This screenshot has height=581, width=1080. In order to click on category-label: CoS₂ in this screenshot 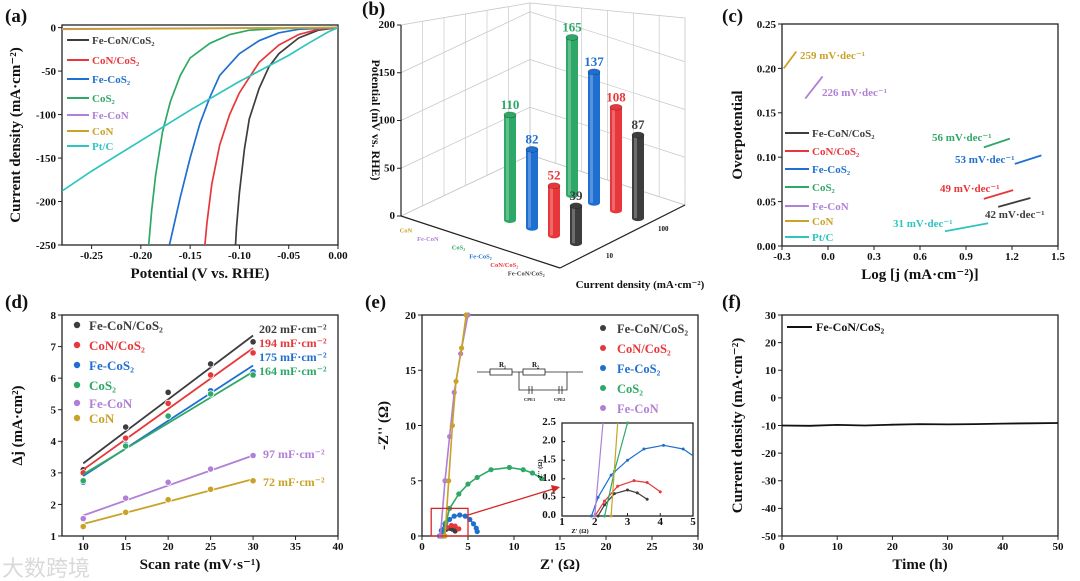, I will do `click(459, 248)`.